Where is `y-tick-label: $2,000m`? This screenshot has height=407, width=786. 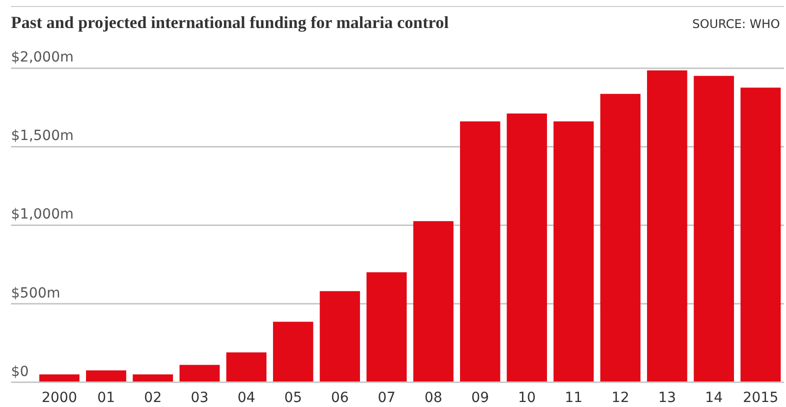
y-tick-label: $2,000m is located at coordinates (42, 58).